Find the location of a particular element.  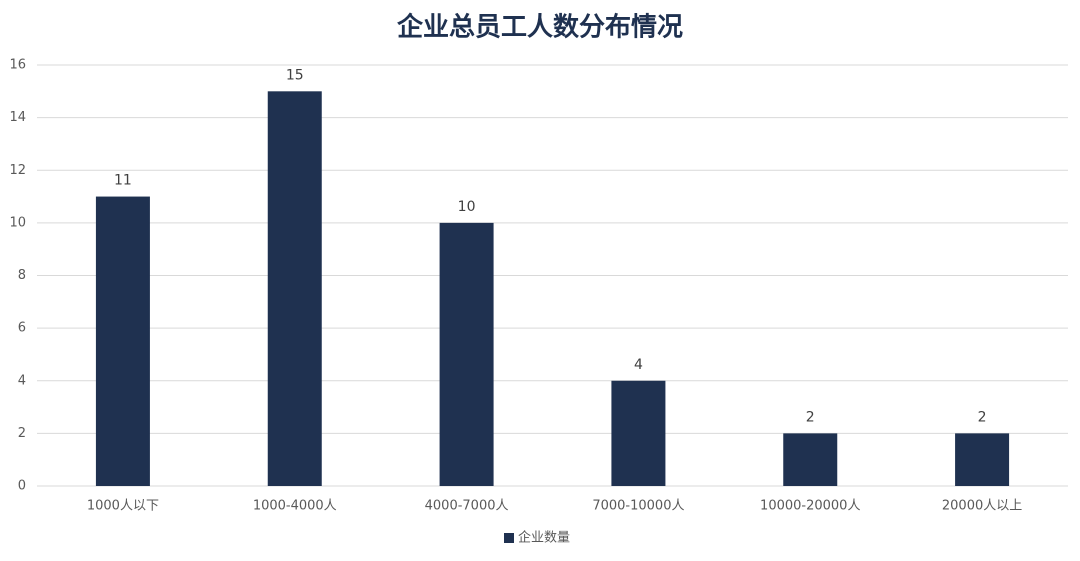

x-tick-label: 10000-20000人 is located at coordinates (810, 506).